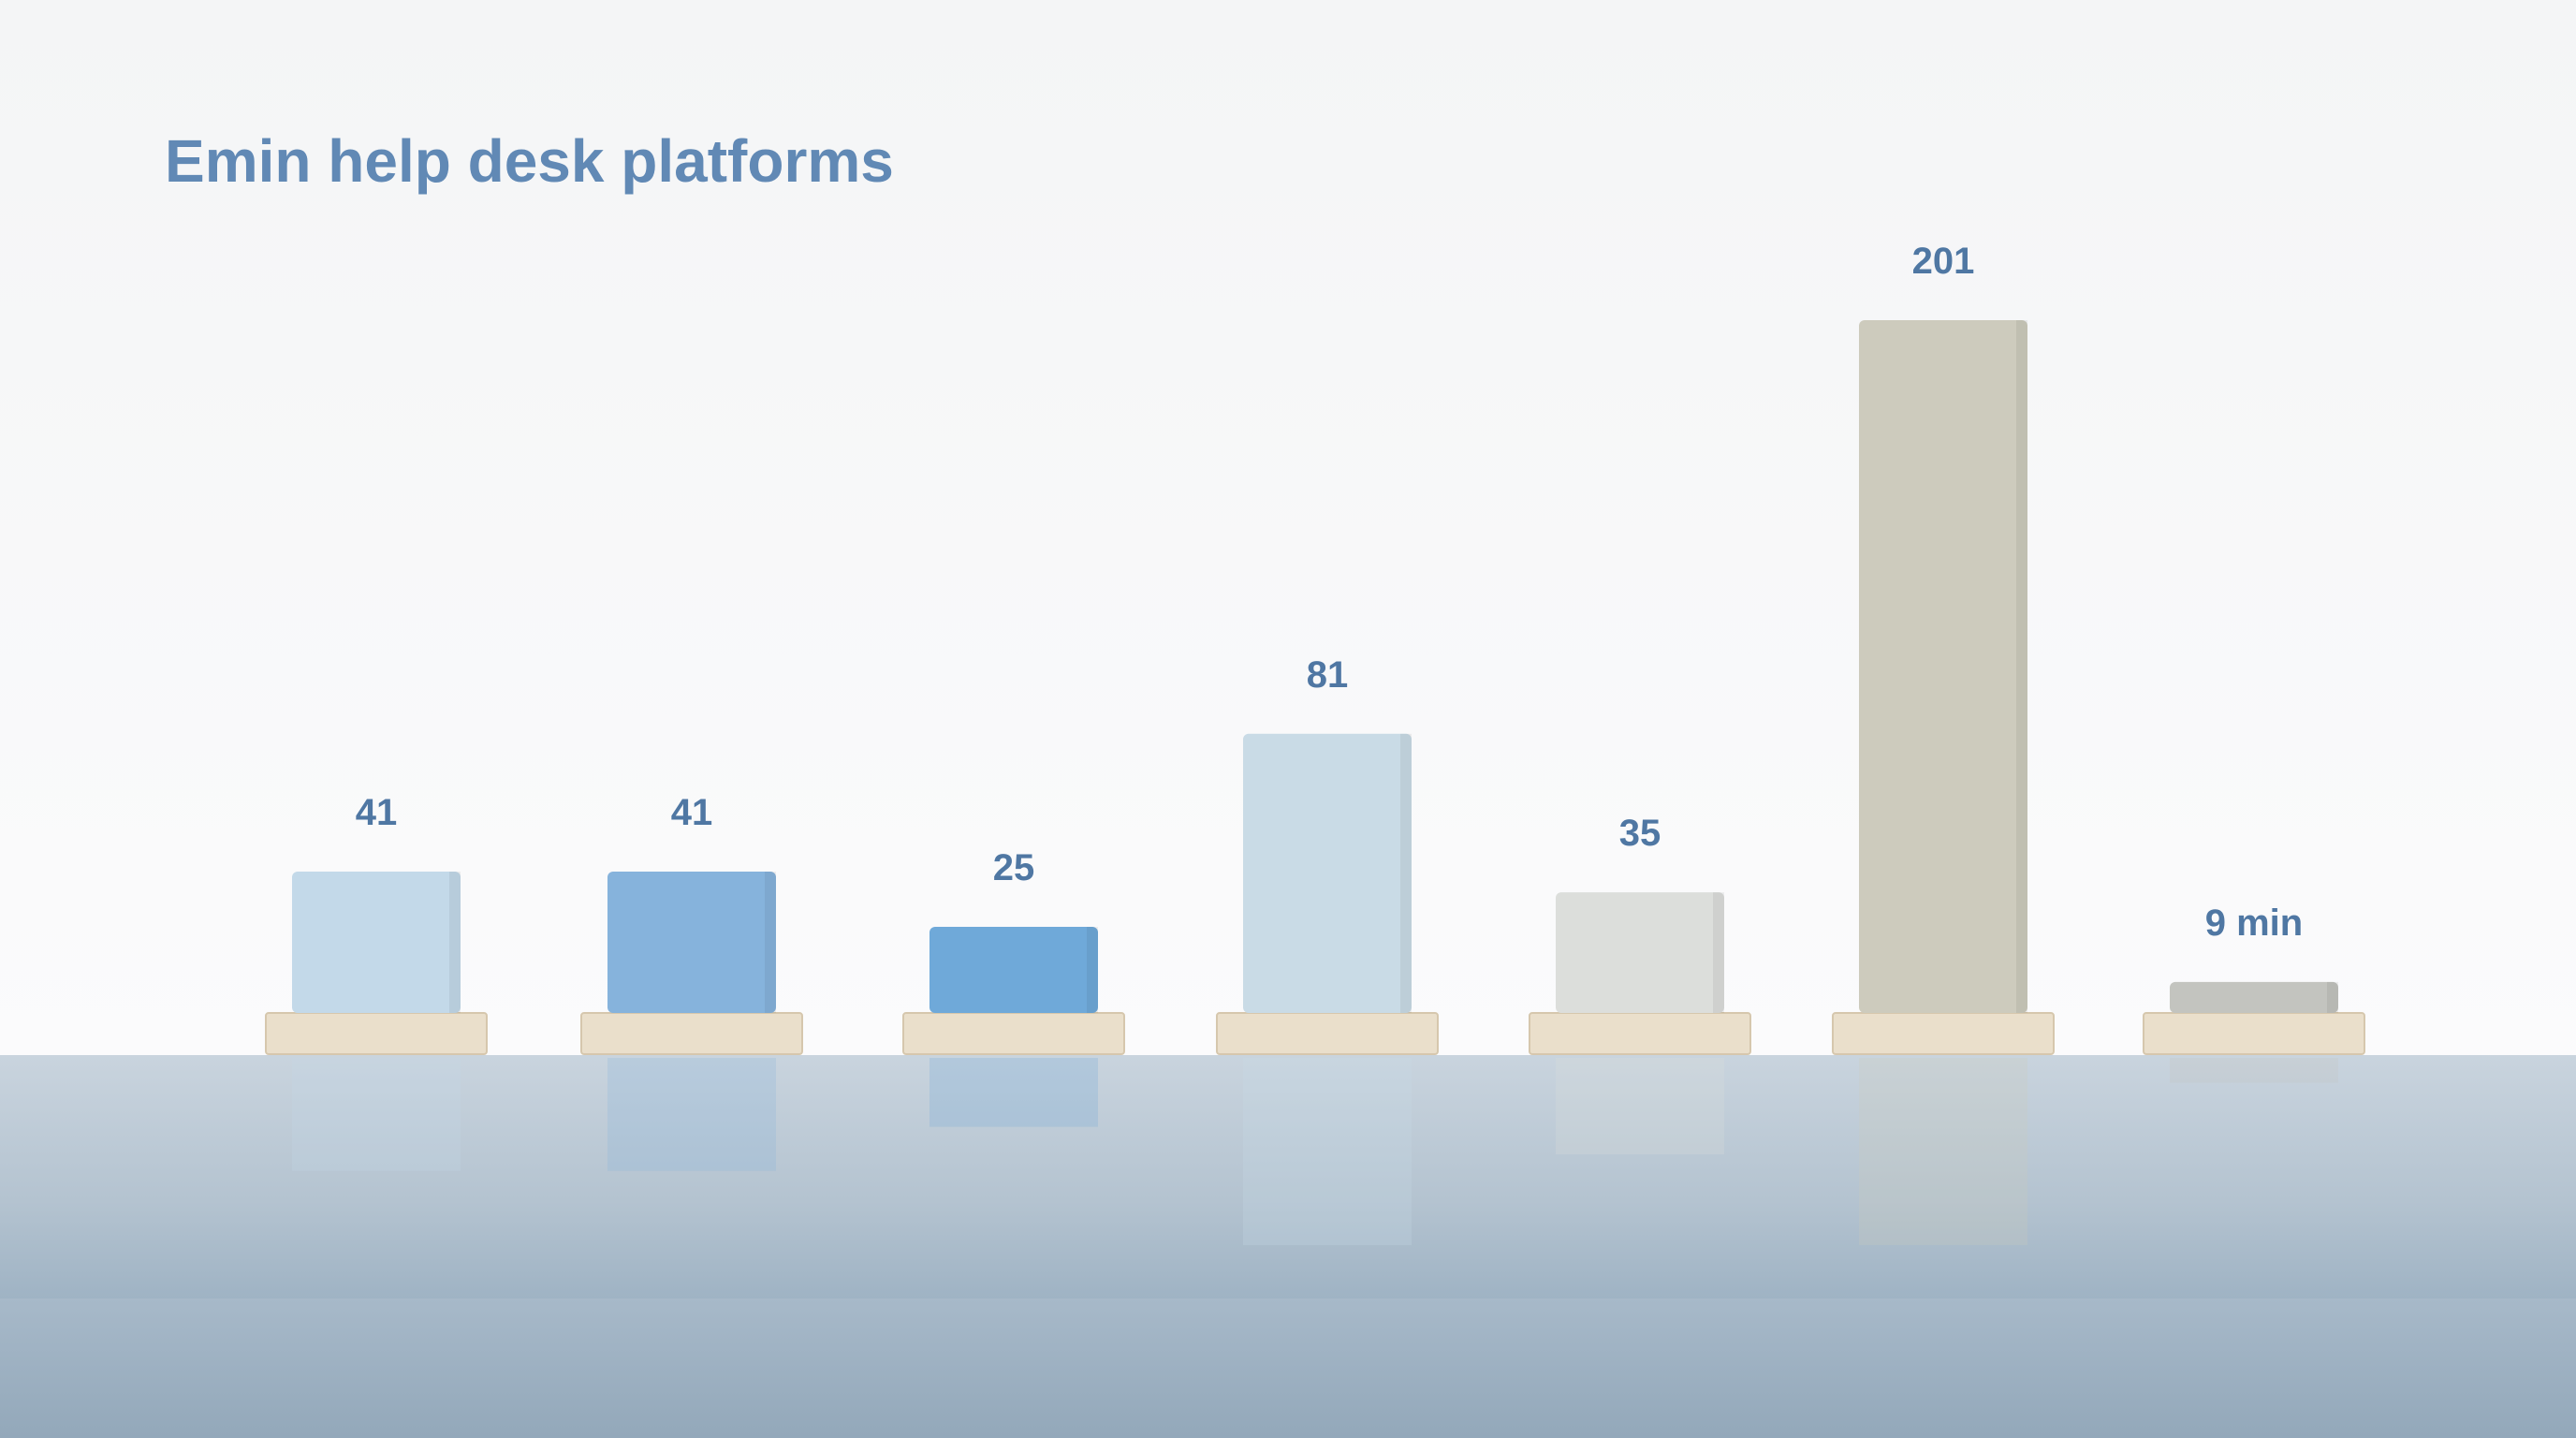 The width and height of the screenshot is (2576, 1438). What do you see at coordinates (1640, 833) in the screenshot?
I see `value-label: 35` at bounding box center [1640, 833].